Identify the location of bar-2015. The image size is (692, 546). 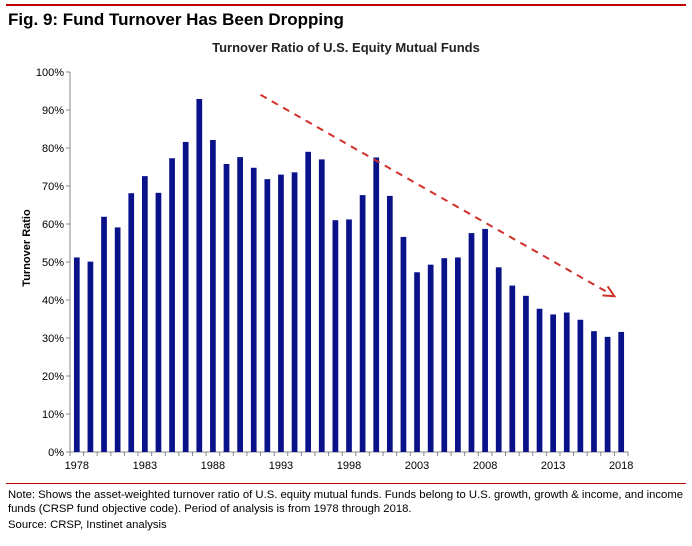
(580, 385).